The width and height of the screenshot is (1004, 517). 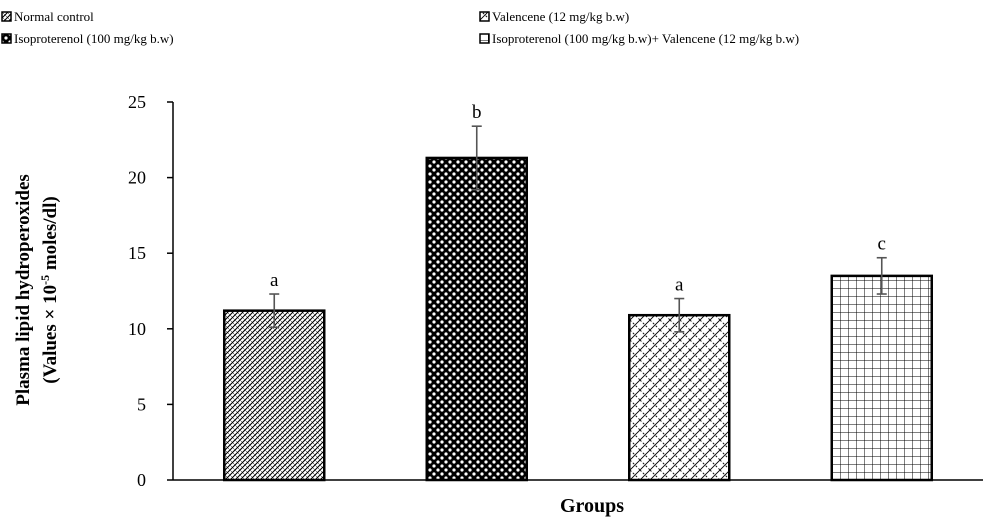 I want to click on y-tick-label: 10, so click(x=137, y=329).